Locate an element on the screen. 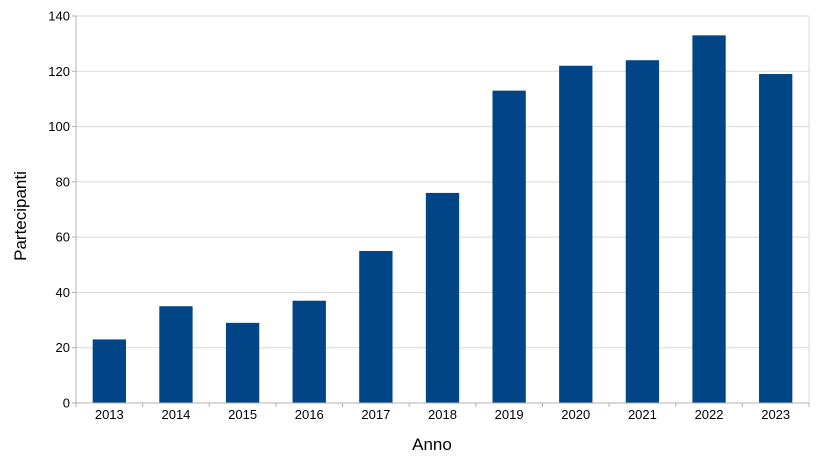 The width and height of the screenshot is (827, 471). y-tick-label: 120 is located at coordinates (59, 71).